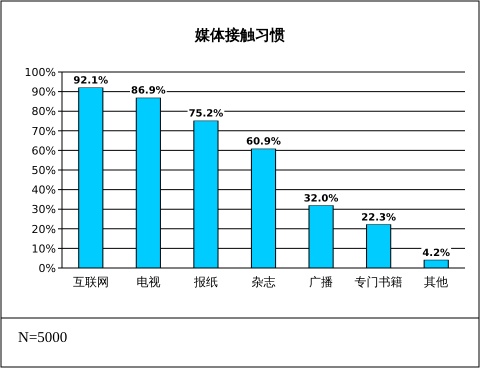 This screenshot has width=480, height=368. I want to click on y-tick-label: 90%, so click(44, 92).